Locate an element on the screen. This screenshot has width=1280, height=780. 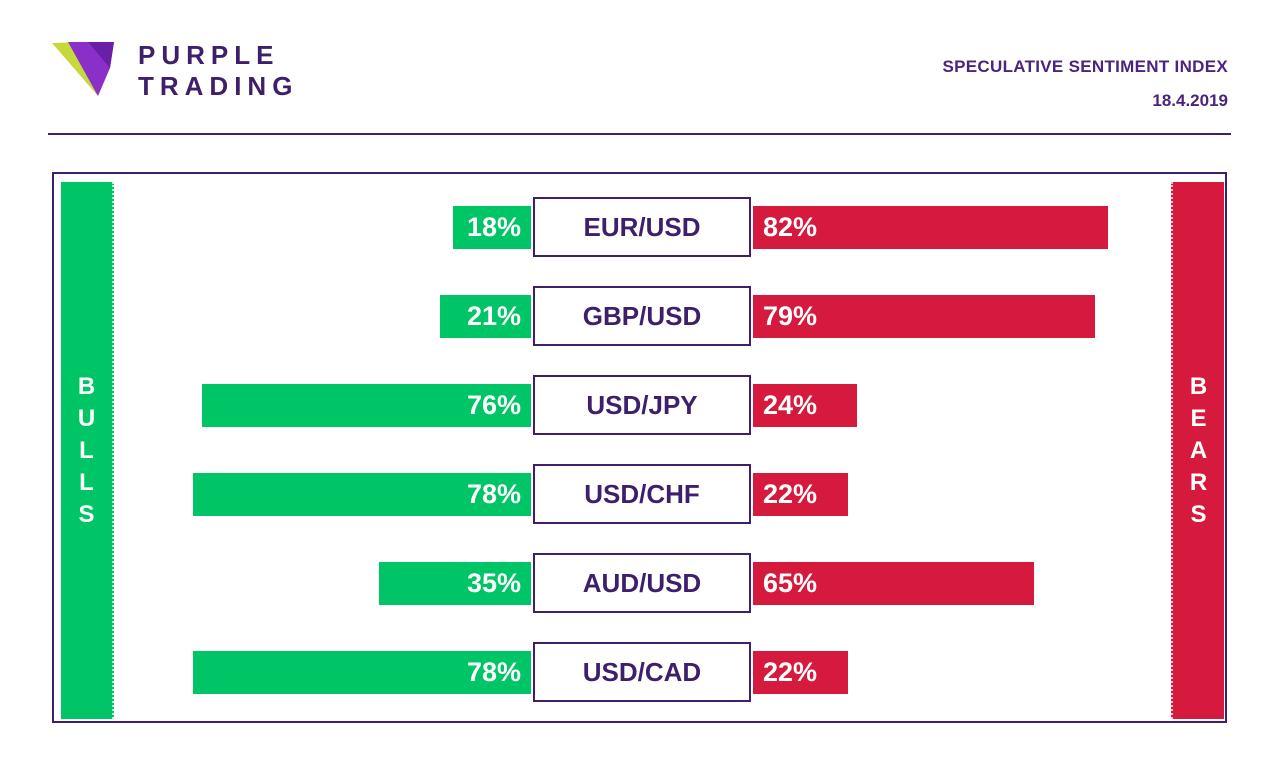
chart-row: 76% USD/JPY 24% is located at coordinates (639, 405).